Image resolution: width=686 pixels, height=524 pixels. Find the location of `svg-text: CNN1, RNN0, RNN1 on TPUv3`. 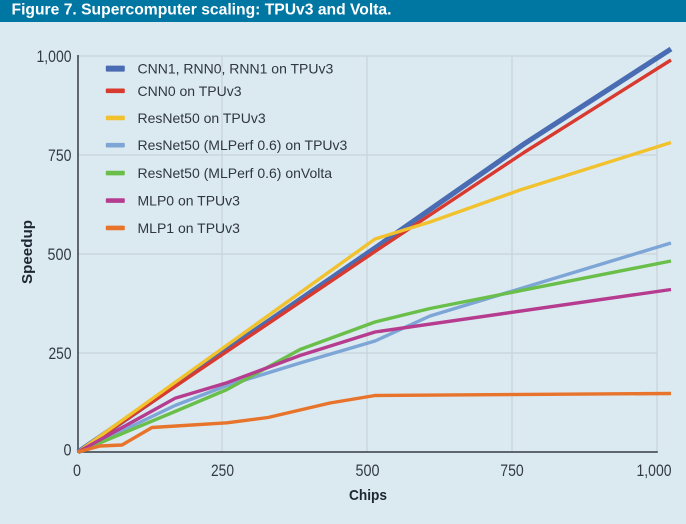

svg-text: CNN1, RNN0, RNN1 on TPUv3 is located at coordinates (236, 69).